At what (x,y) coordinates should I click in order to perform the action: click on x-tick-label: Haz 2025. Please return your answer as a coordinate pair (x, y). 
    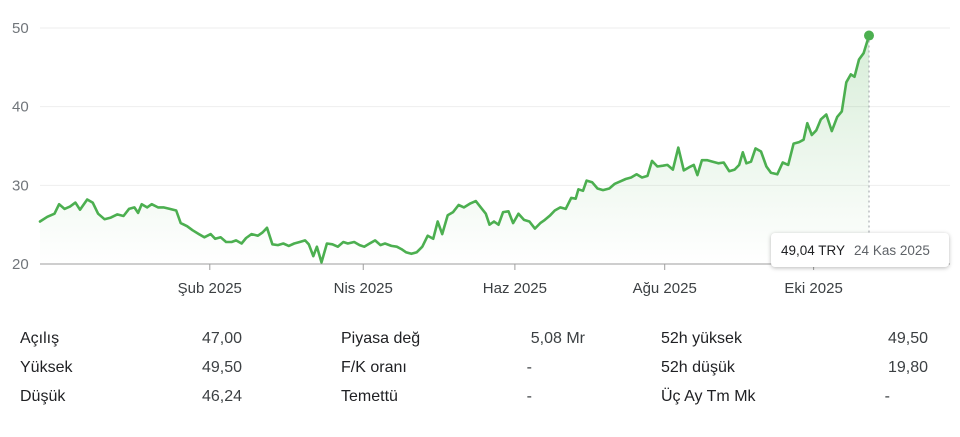
    Looking at the image, I should click on (515, 288).